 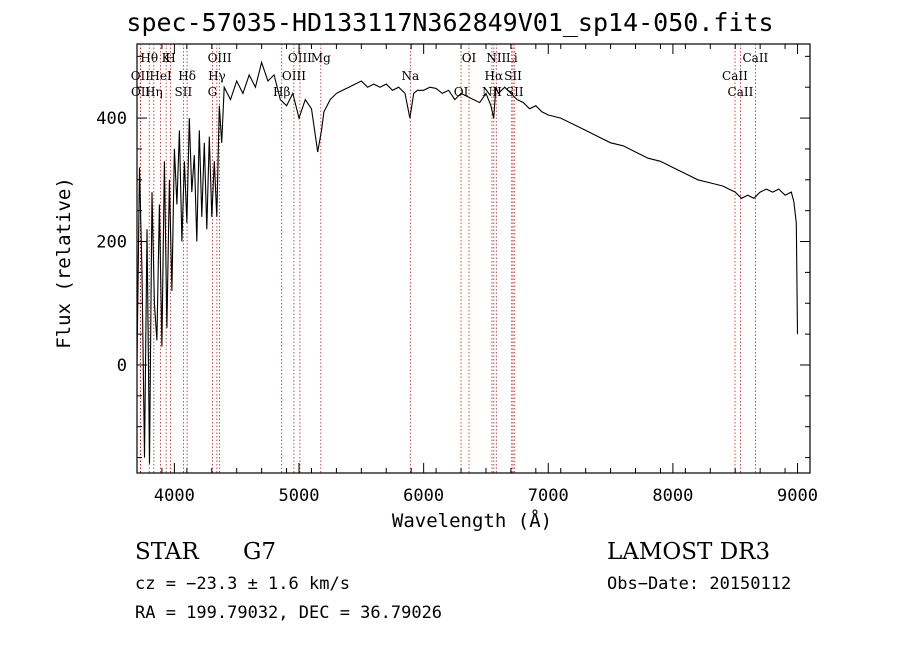 I want to click on y-axis-label: Flux (relative), so click(x=64, y=263).